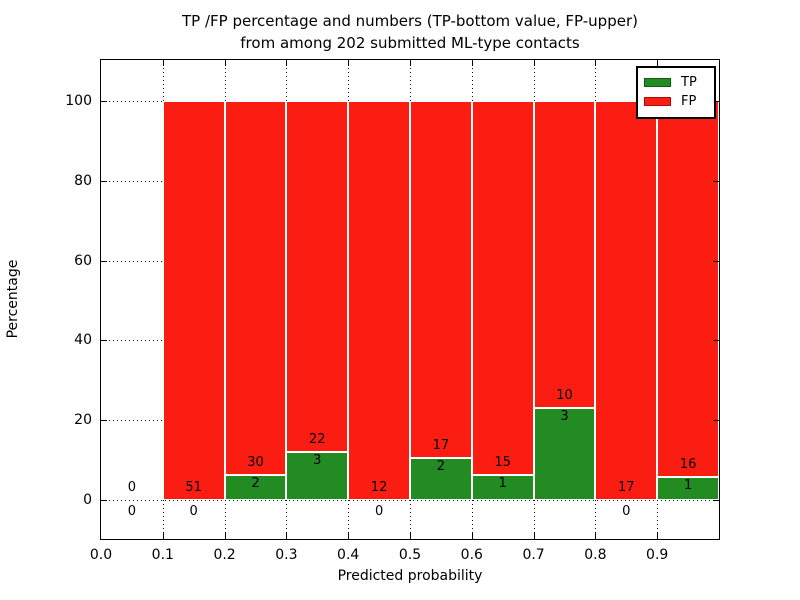 This screenshot has height=600, width=800. What do you see at coordinates (379, 487) in the screenshot?
I see `fp-count-label: 12` at bounding box center [379, 487].